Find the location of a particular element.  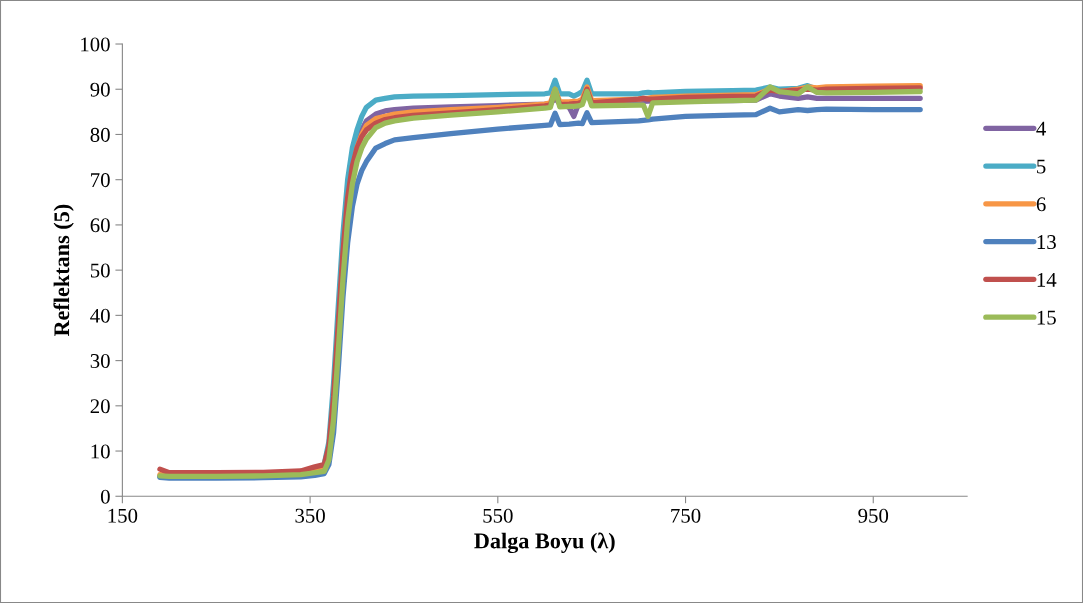

x-tick-label: 950 is located at coordinates (873, 515).